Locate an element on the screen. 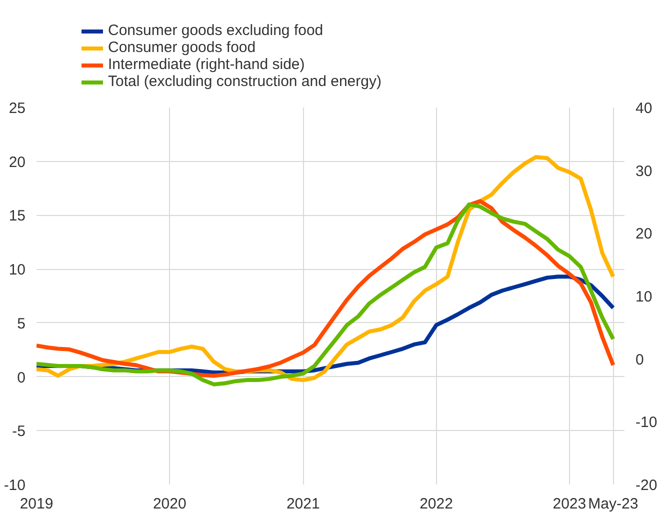 The width and height of the screenshot is (667, 522). y-tick-label: 0 is located at coordinates (21, 377).